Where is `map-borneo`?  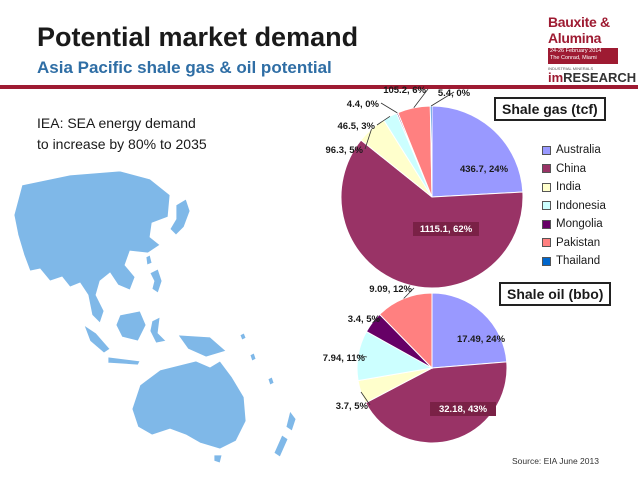 map-borneo is located at coordinates (131, 326).